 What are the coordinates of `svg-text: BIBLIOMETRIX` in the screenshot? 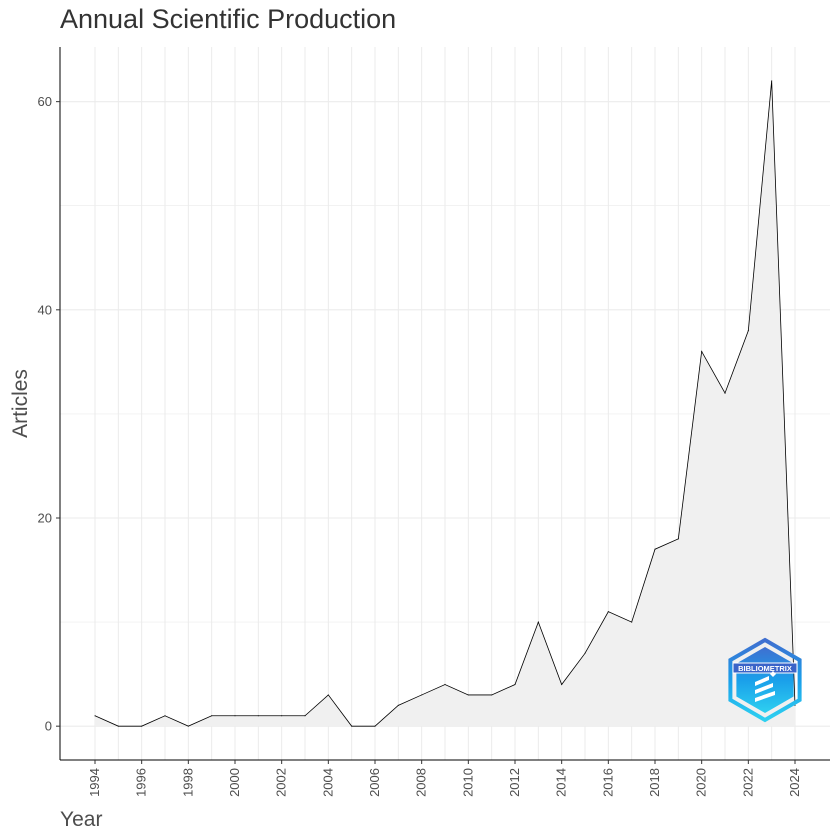 It's located at (765, 668).